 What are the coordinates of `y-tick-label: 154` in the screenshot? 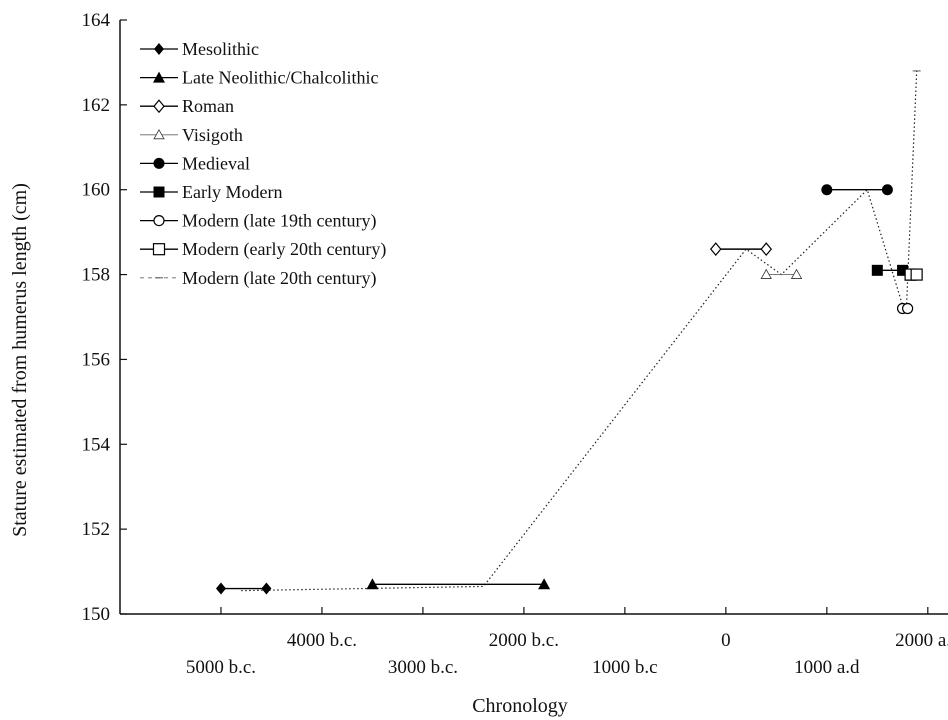 It's located at (96, 444).